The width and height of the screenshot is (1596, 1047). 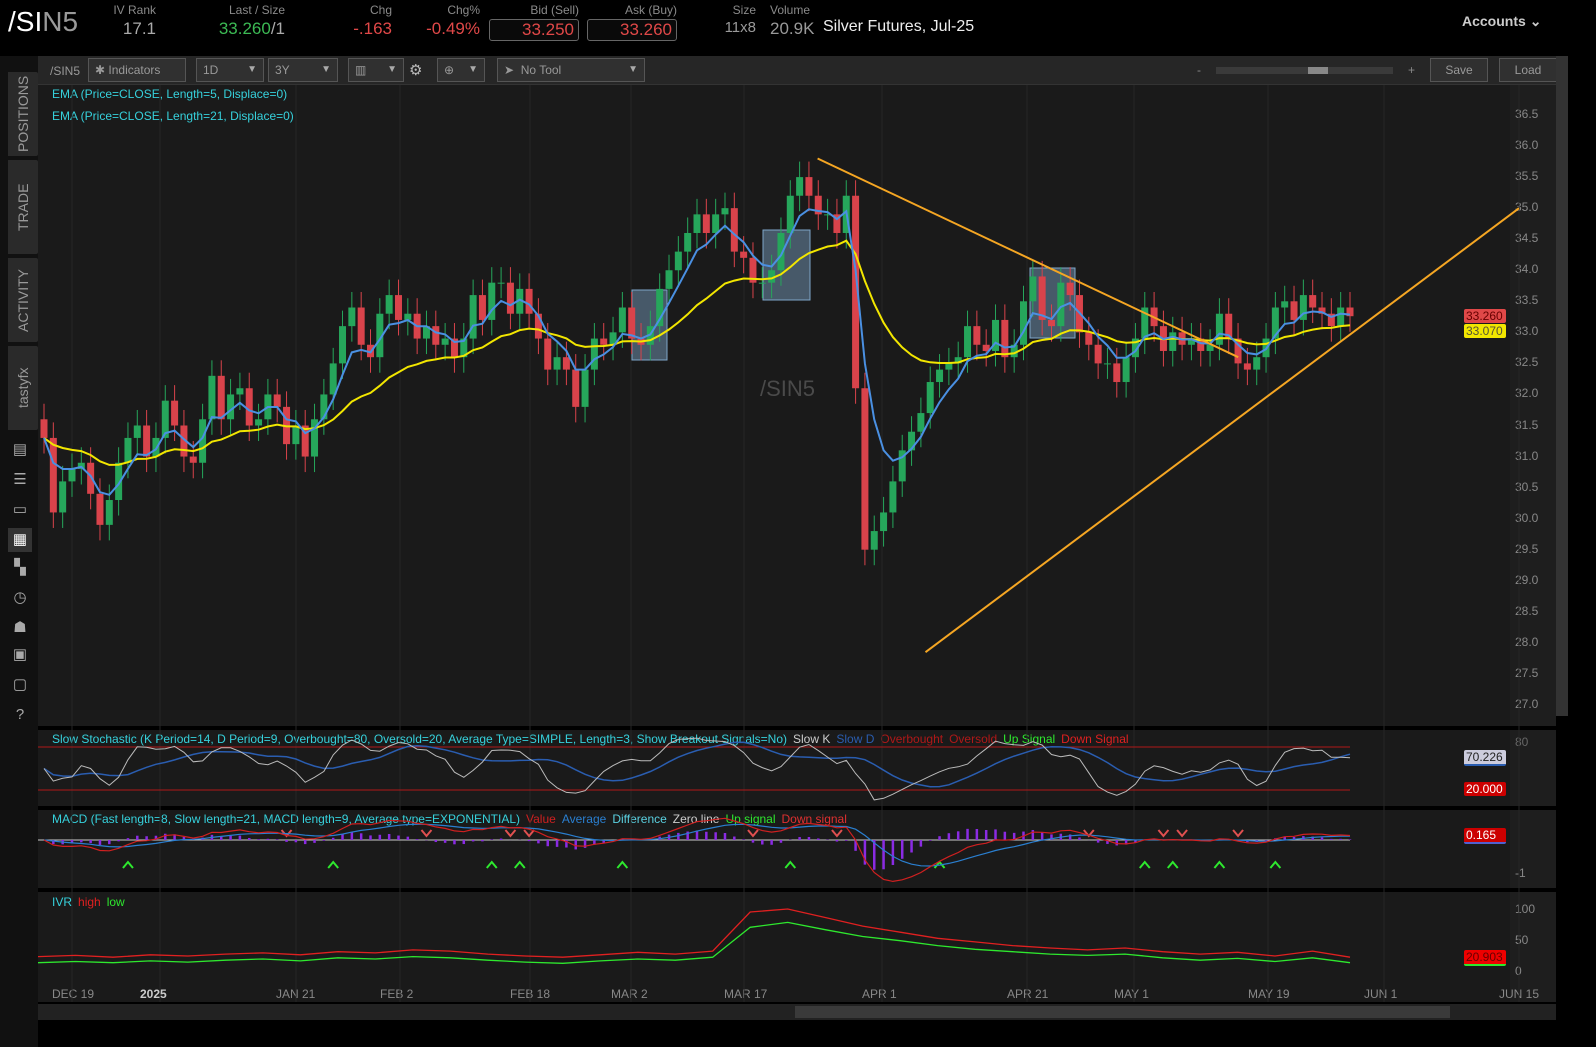 I want to click on ivr-tick: 0, so click(x=1518, y=971).